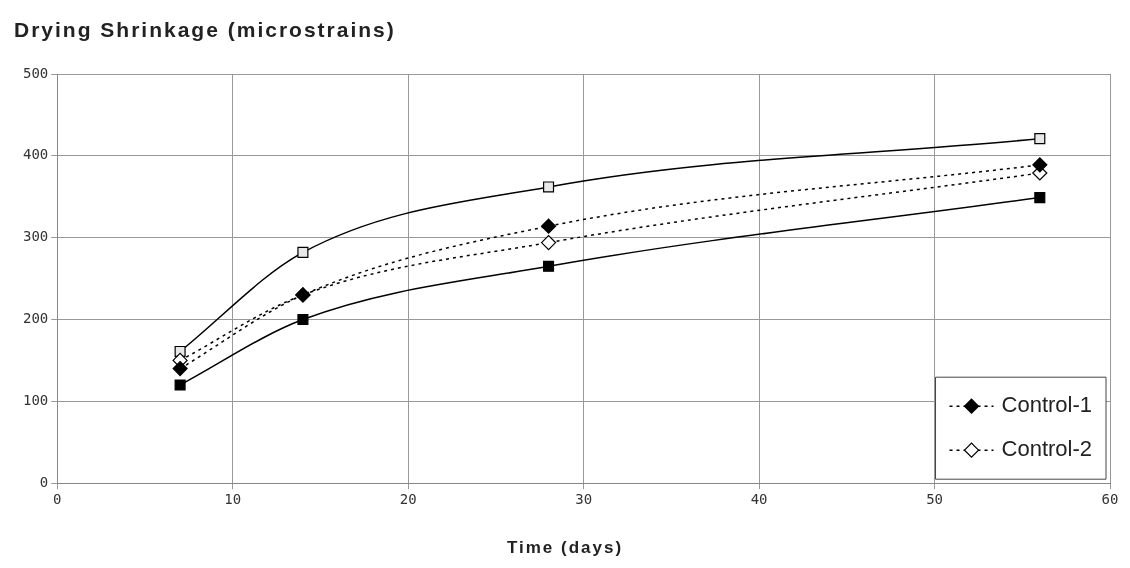 Image resolution: width=1130 pixels, height=568 pixels. Describe the element at coordinates (205, 30) in the screenshot. I see `chart-title: Drying Shrinkage (microstrains)` at that location.